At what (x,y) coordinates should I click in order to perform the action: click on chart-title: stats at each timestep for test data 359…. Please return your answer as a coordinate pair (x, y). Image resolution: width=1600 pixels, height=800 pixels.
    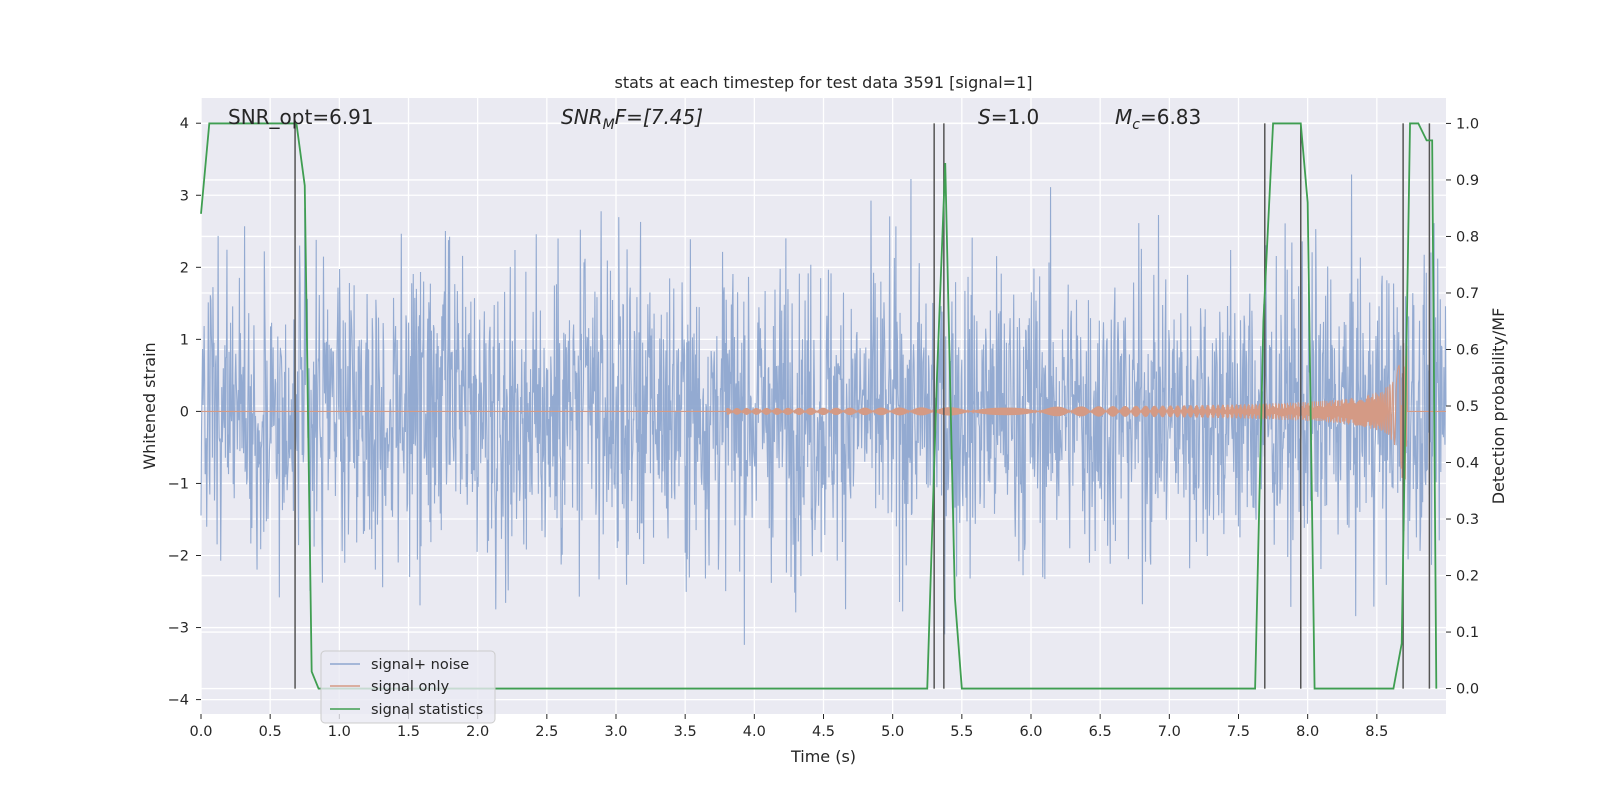
    Looking at the image, I should click on (823, 82).